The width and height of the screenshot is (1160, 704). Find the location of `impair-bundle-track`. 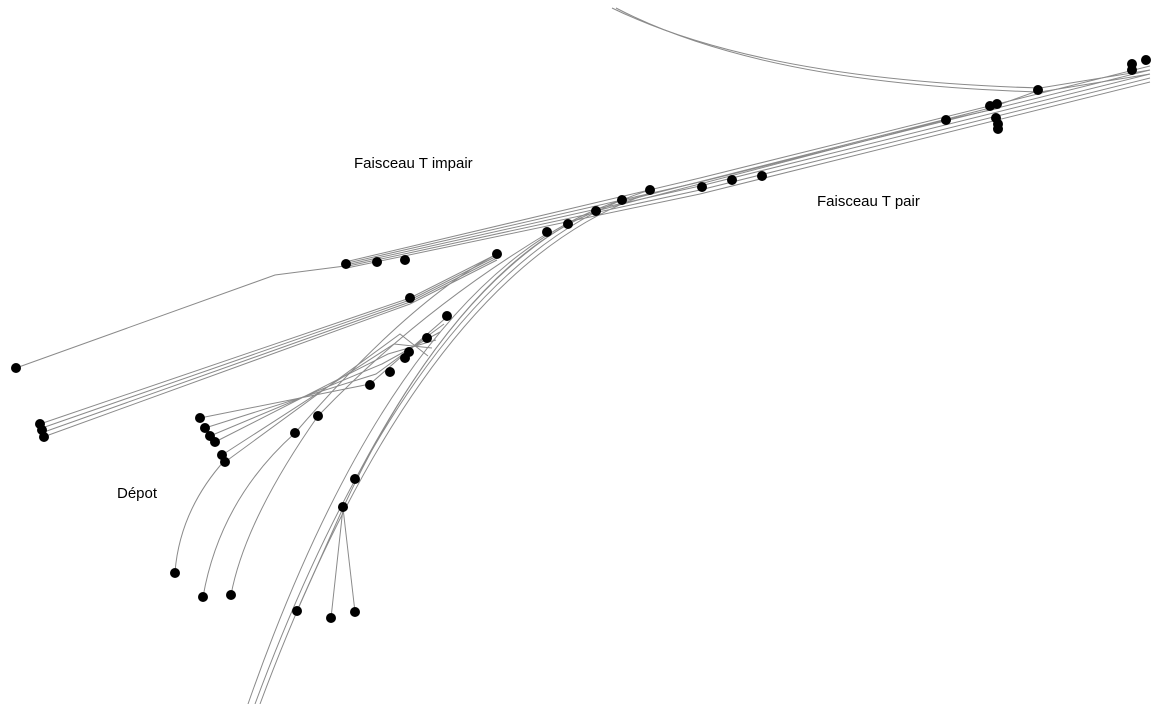

impair-bundle-track is located at coordinates (271, 348).